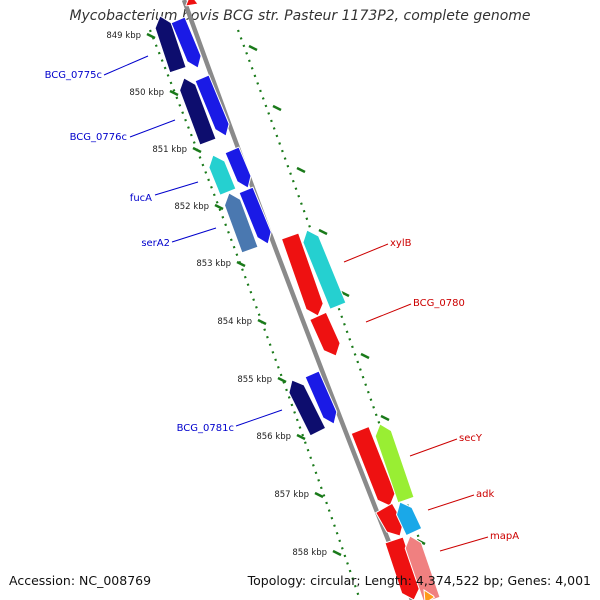 This screenshot has width=600, height=600. What do you see at coordinates (291, 495) in the screenshot?
I see `tick-label: 857 kbp` at bounding box center [291, 495].